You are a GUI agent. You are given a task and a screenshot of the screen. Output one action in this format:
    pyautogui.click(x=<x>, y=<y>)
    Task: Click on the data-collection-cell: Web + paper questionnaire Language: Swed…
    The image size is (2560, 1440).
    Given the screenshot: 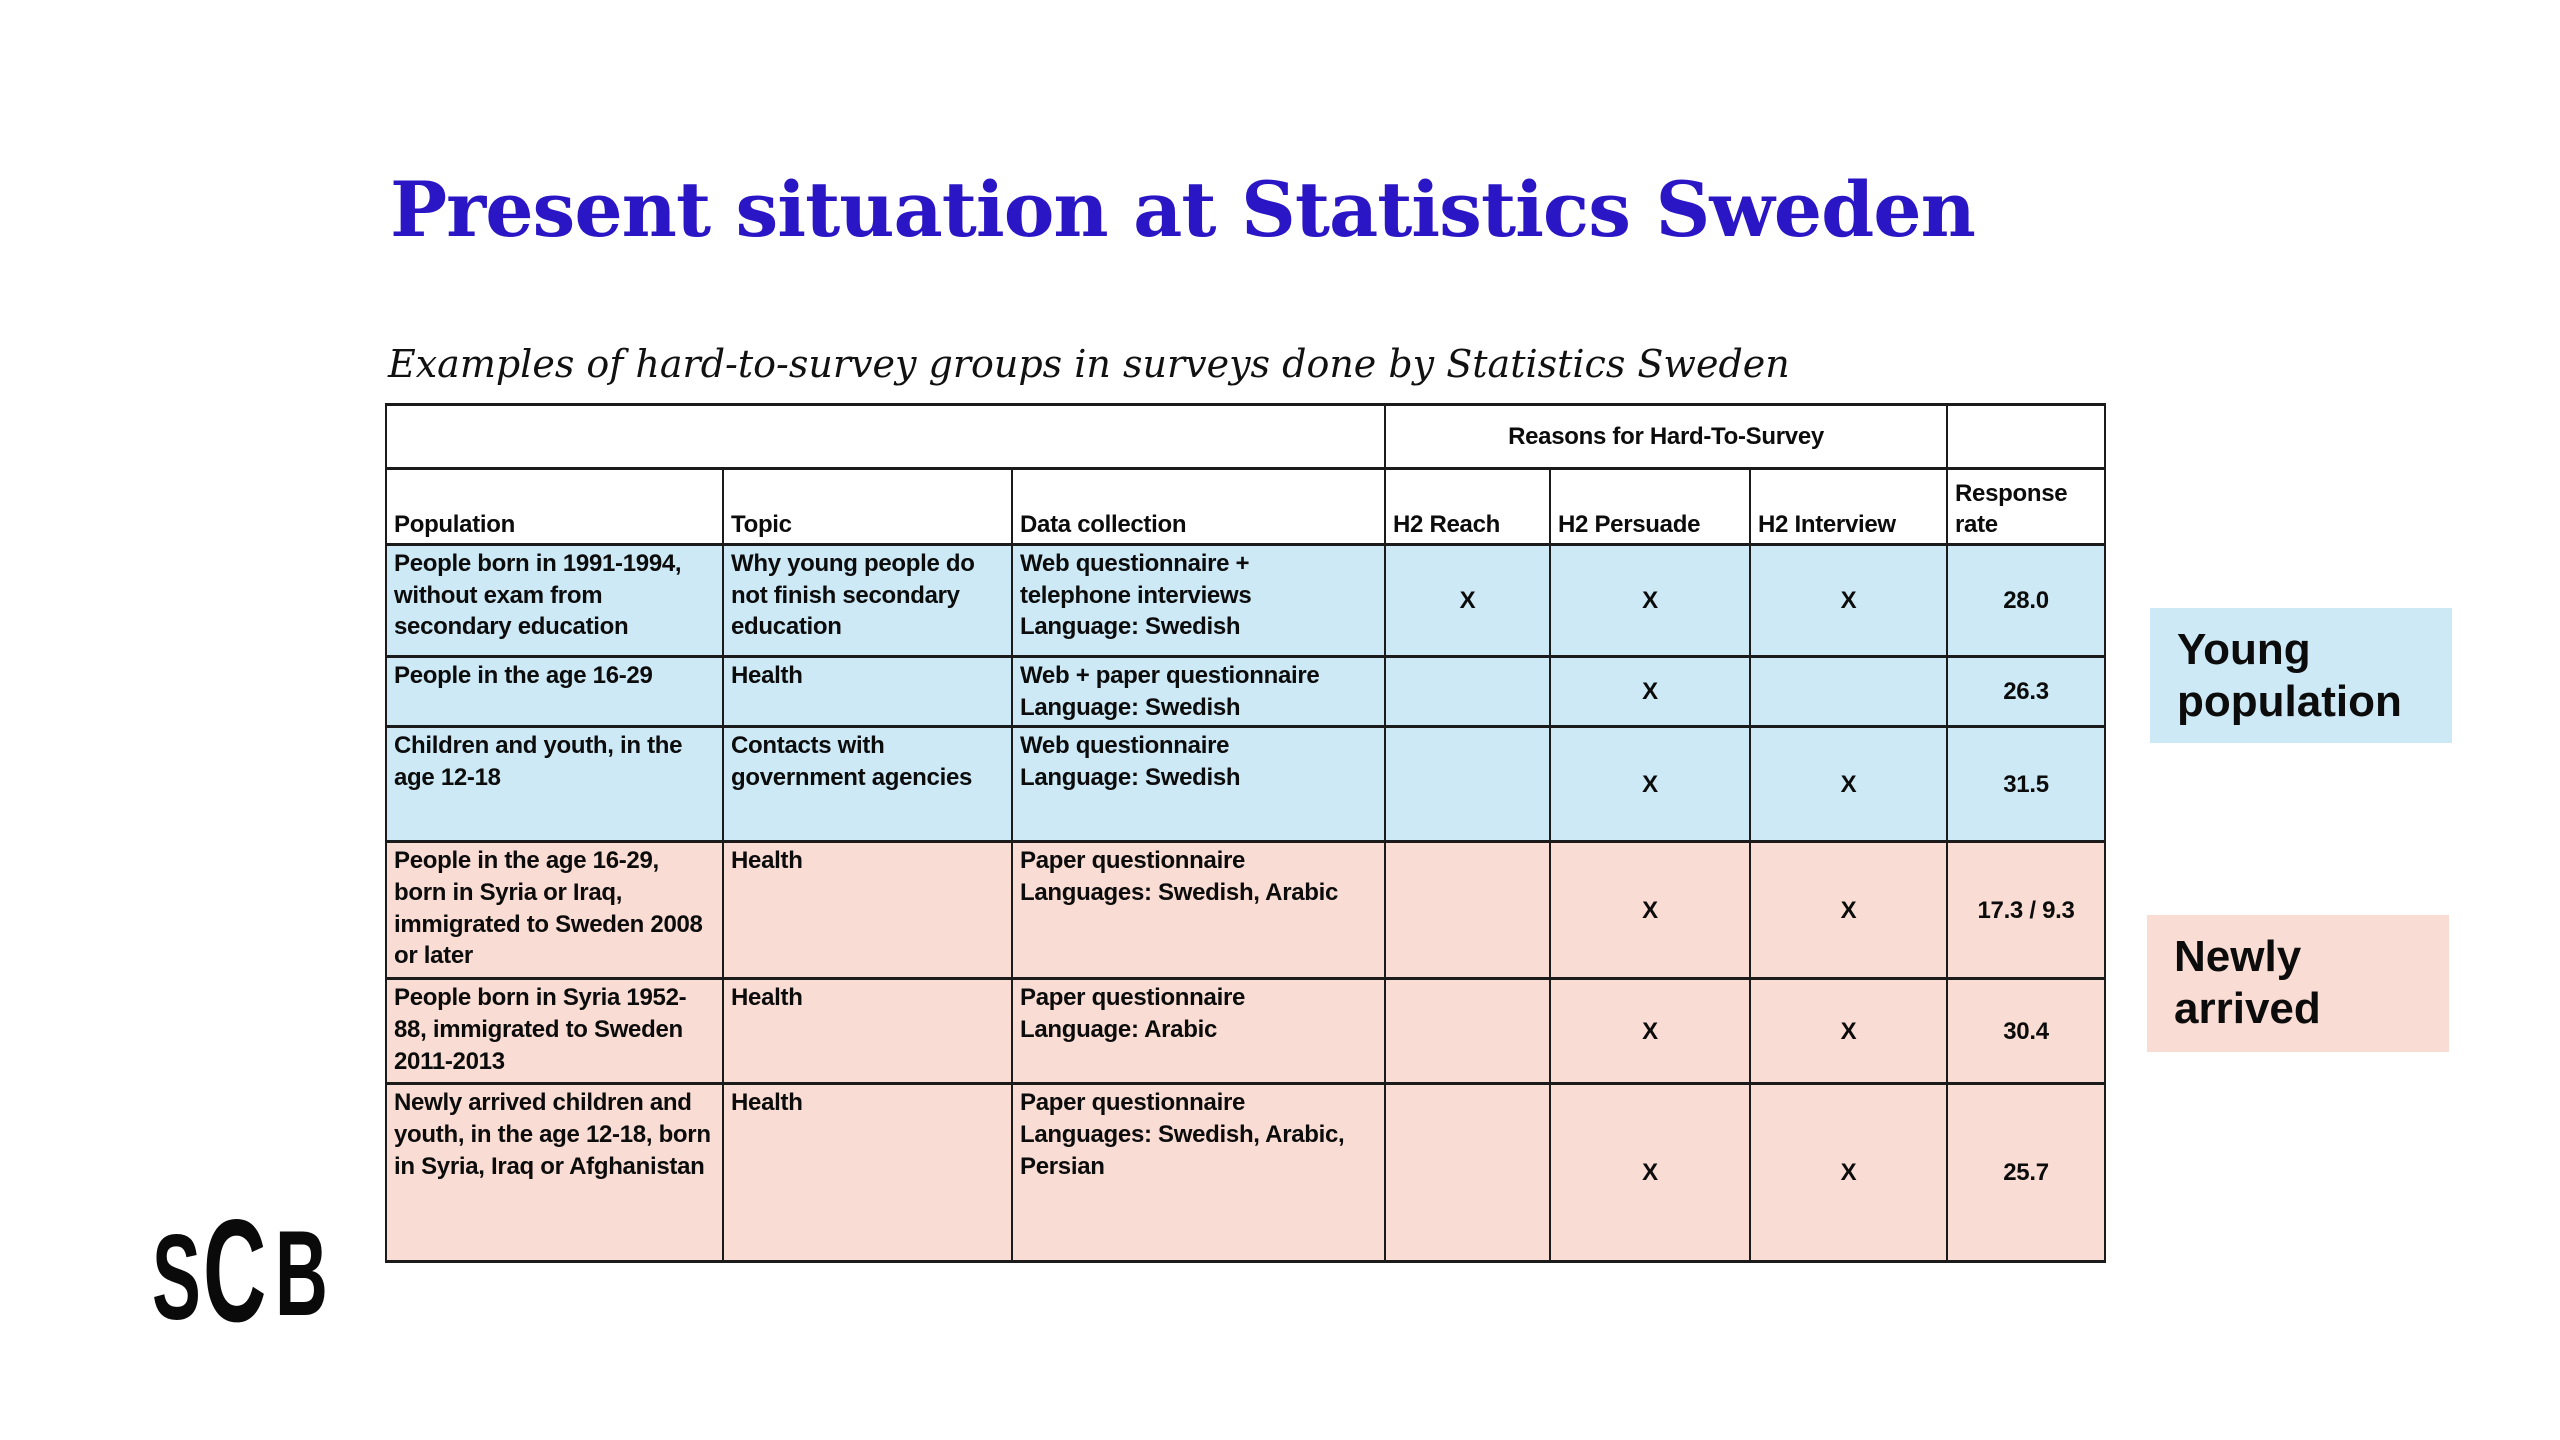 What is the action you would take?
    pyautogui.click(x=1198, y=691)
    